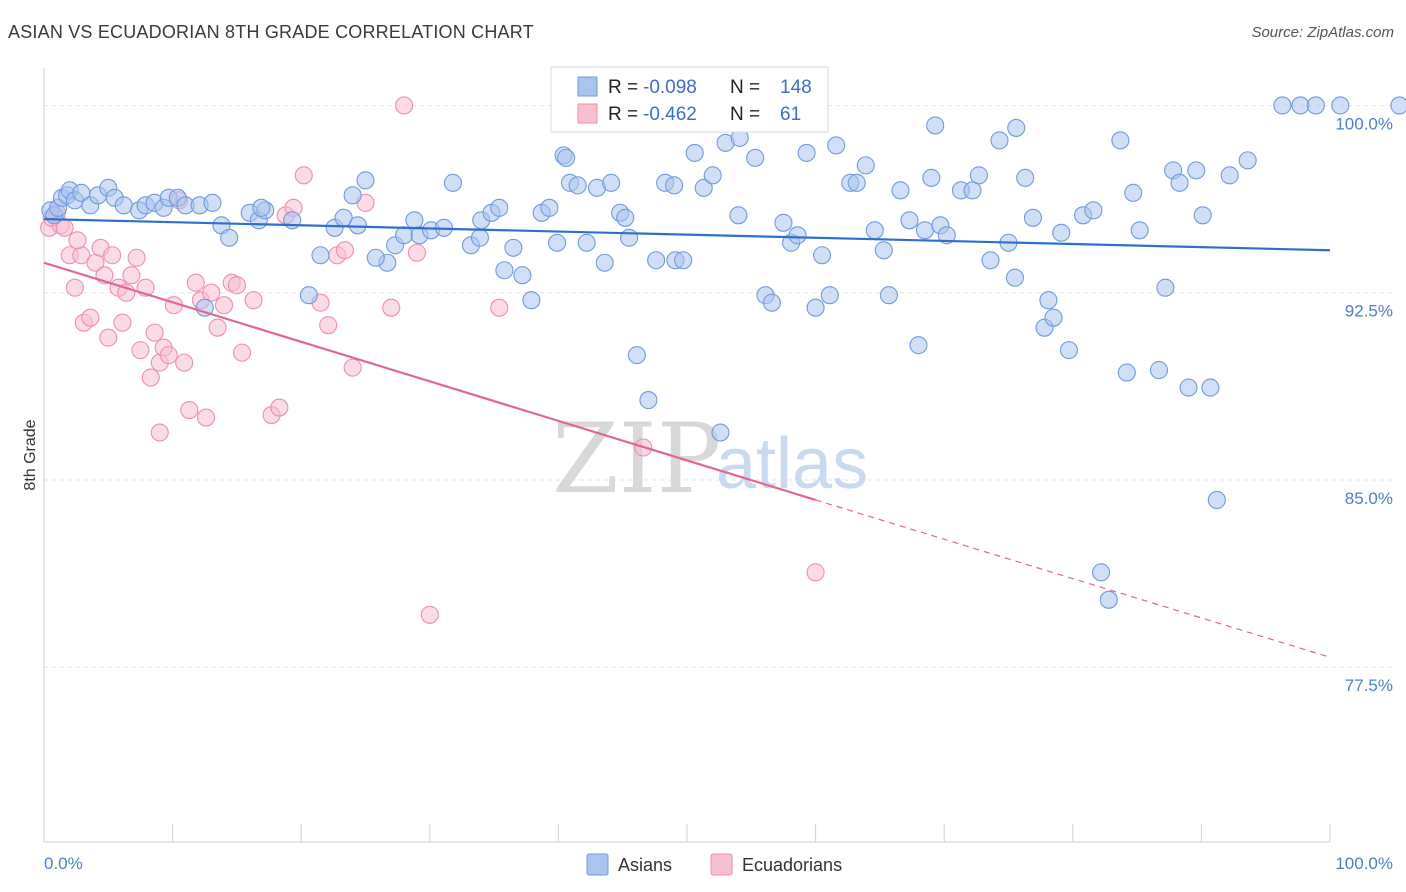 Image resolution: width=1406 pixels, height=892 pixels. What do you see at coordinates (745, 87) in the screenshot?
I see `legend-n-label-asians: N =` at bounding box center [745, 87].